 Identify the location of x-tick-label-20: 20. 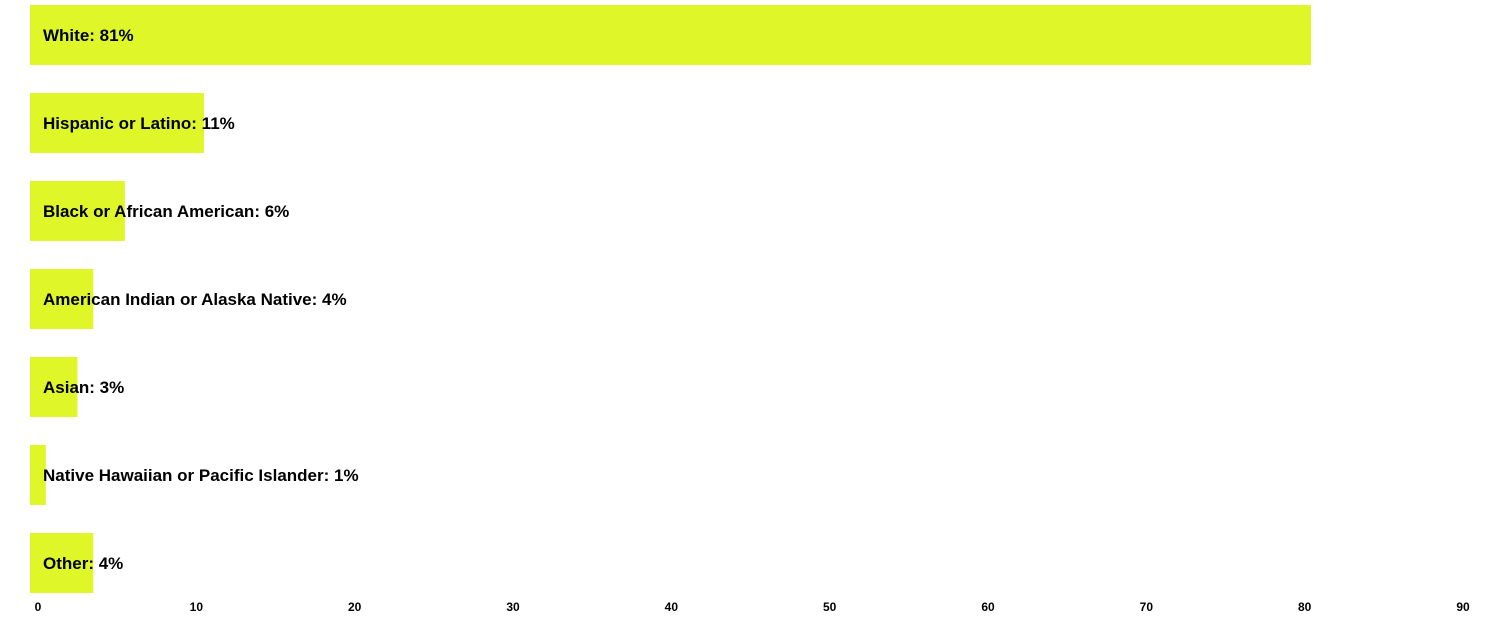
(355, 607).